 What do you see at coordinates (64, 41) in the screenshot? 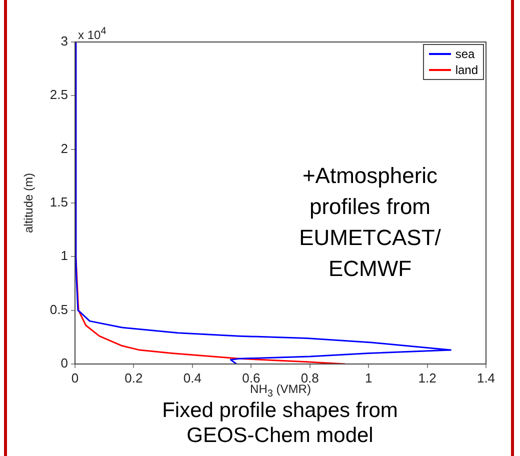
I see `y-tick-label: 3` at bounding box center [64, 41].